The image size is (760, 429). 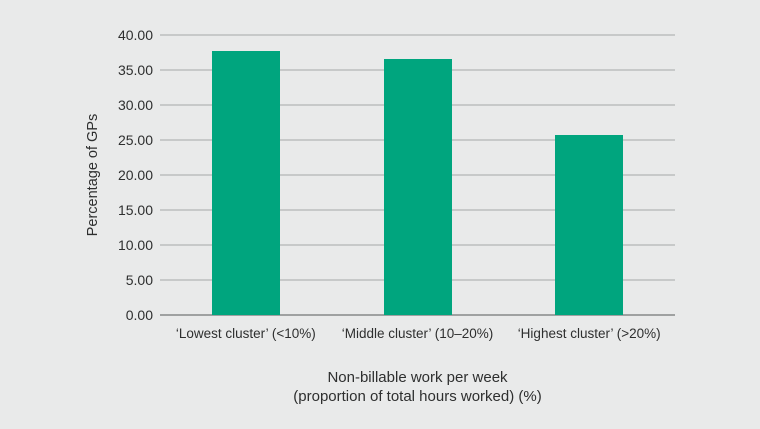 What do you see at coordinates (139, 280) in the screenshot?
I see `y-tick-label-5: 5.00` at bounding box center [139, 280].